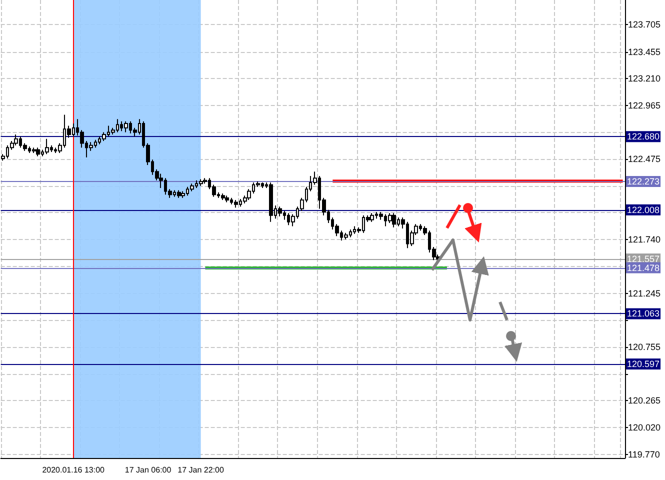 The width and height of the screenshot is (665, 480). What do you see at coordinates (643, 137) in the screenshot?
I see `ref-line-label: 122.680` at bounding box center [643, 137].